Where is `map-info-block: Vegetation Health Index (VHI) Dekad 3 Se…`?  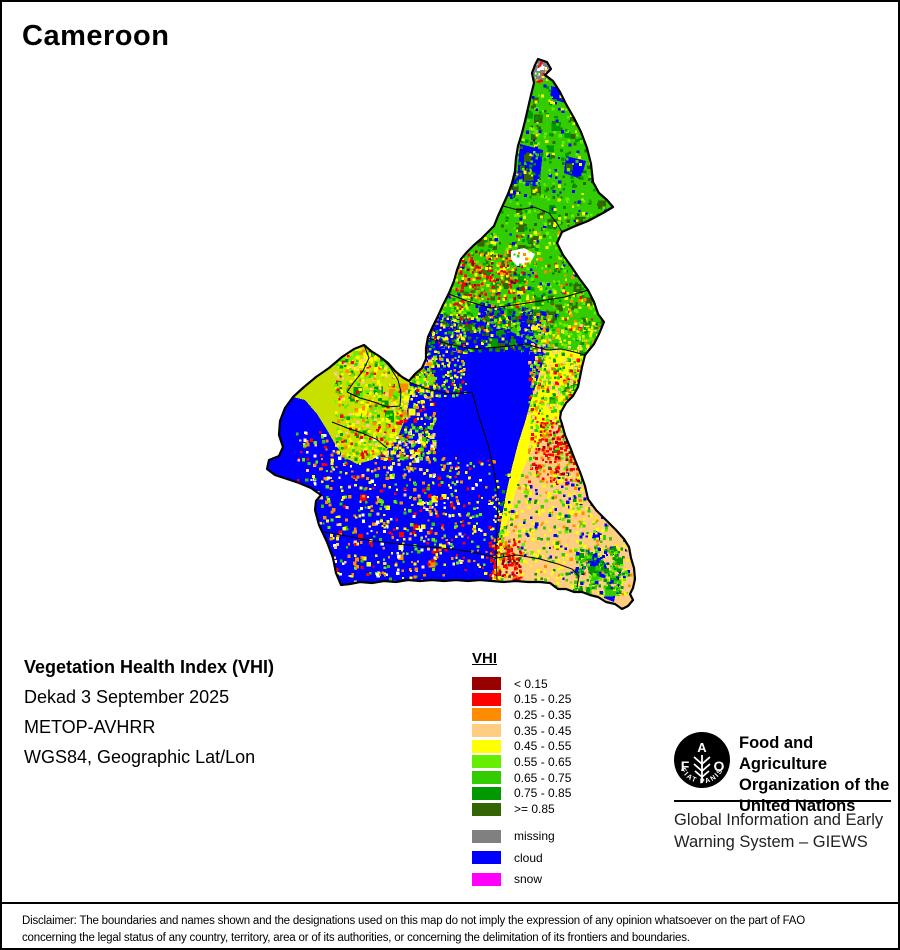 map-info-block: Vegetation Health Index (VHI) Dekad 3 Se… is located at coordinates (149, 712).